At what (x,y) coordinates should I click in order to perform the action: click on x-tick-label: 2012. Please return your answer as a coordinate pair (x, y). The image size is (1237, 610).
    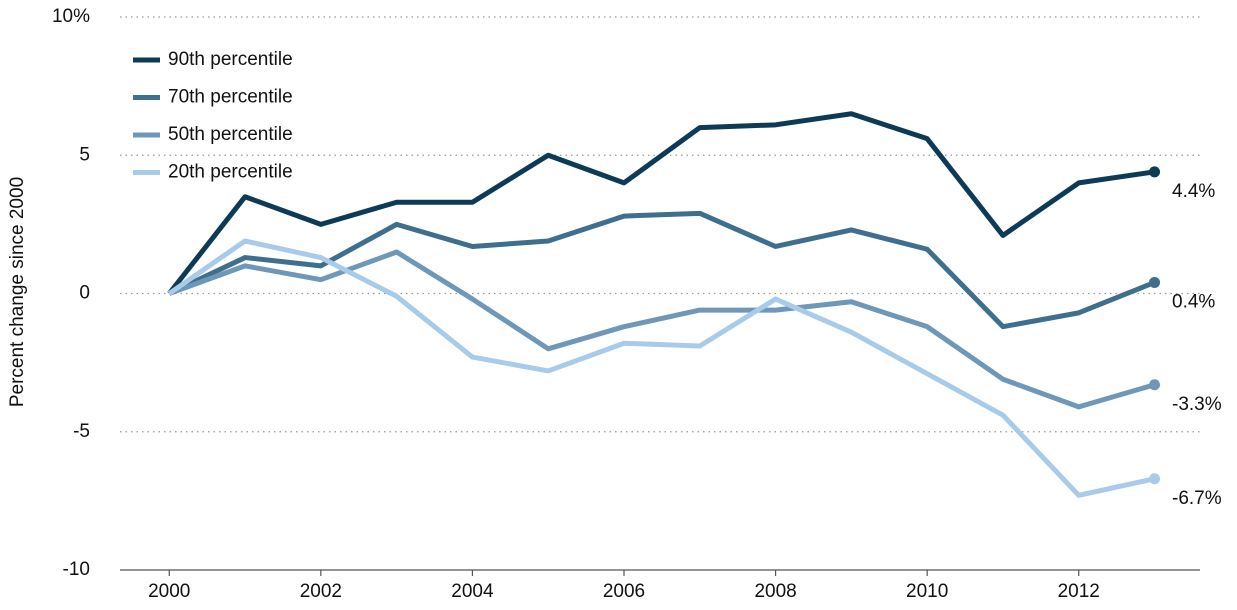
    Looking at the image, I should click on (1079, 591).